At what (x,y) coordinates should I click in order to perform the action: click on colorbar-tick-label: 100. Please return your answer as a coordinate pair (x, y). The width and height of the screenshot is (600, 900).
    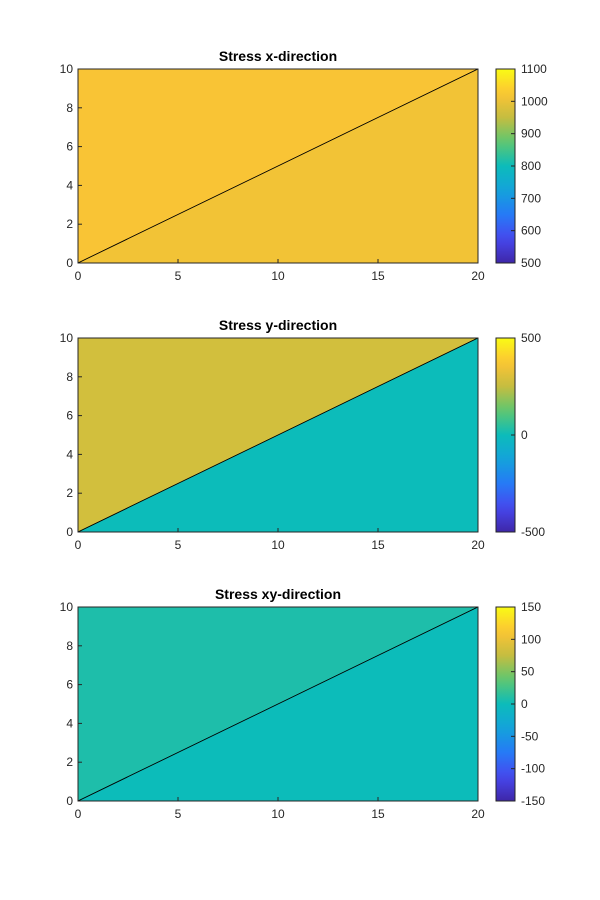
    Looking at the image, I should click on (531, 639).